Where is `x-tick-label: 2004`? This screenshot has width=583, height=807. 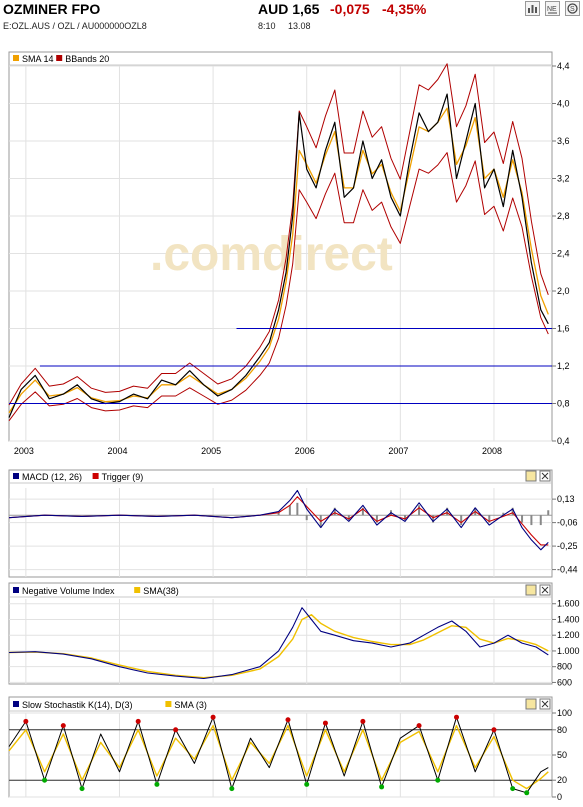 x-tick-label: 2004 is located at coordinates (117, 451).